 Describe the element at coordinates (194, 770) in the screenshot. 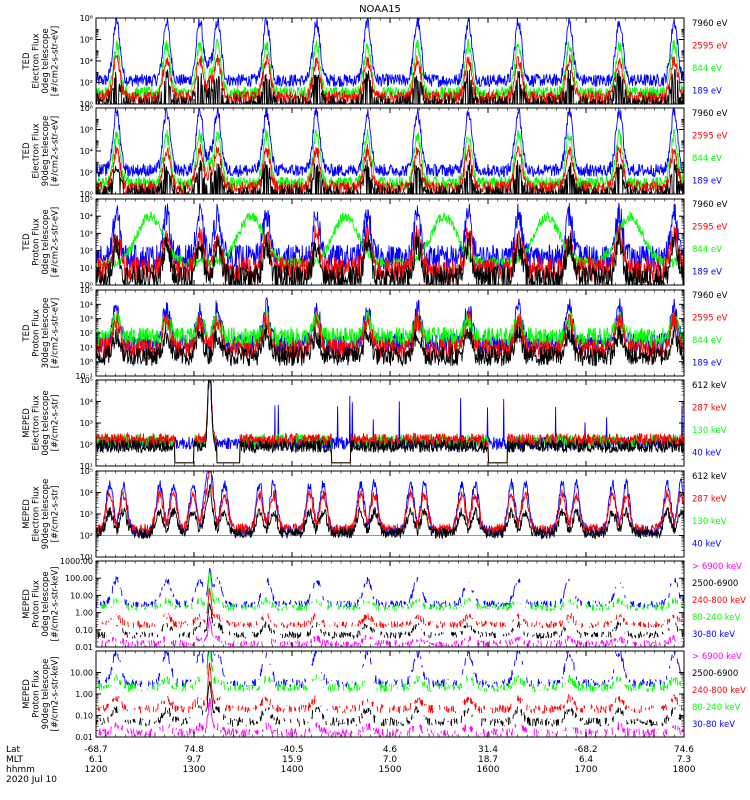

I see `orbit-hhmm-value: 1300` at that location.